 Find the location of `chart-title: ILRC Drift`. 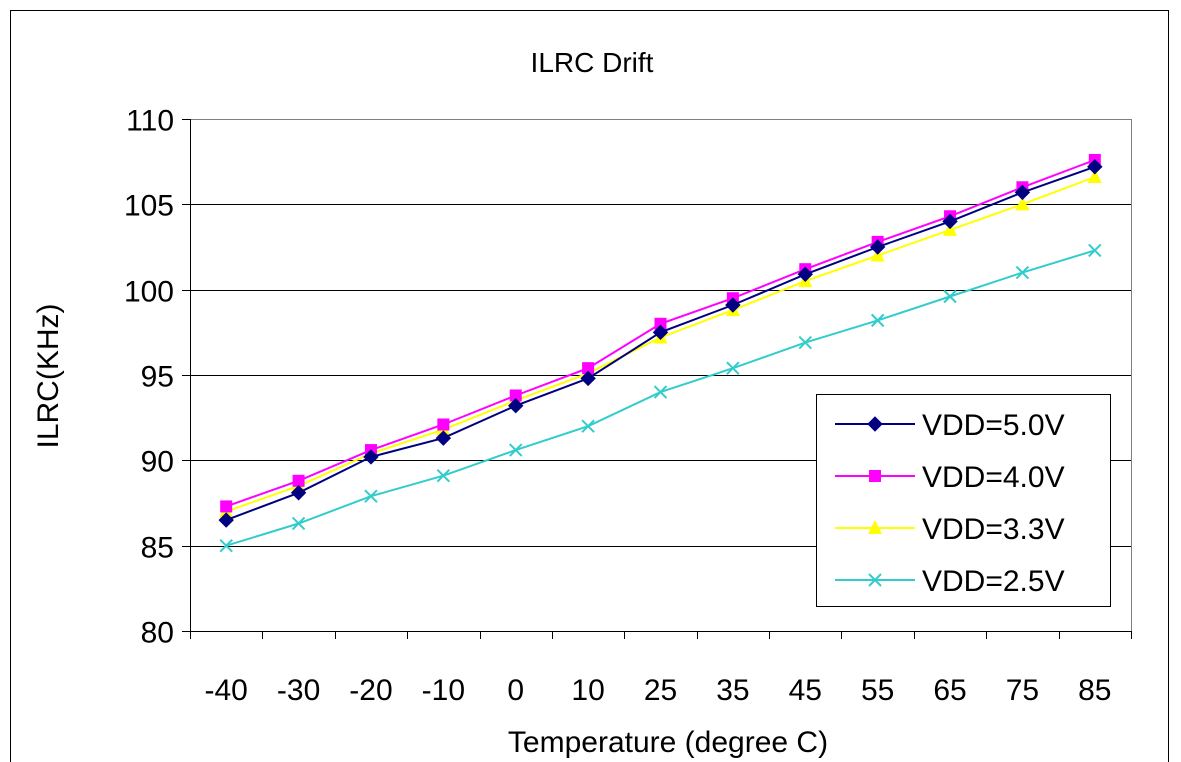

chart-title: ILRC Drift is located at coordinates (592, 62).